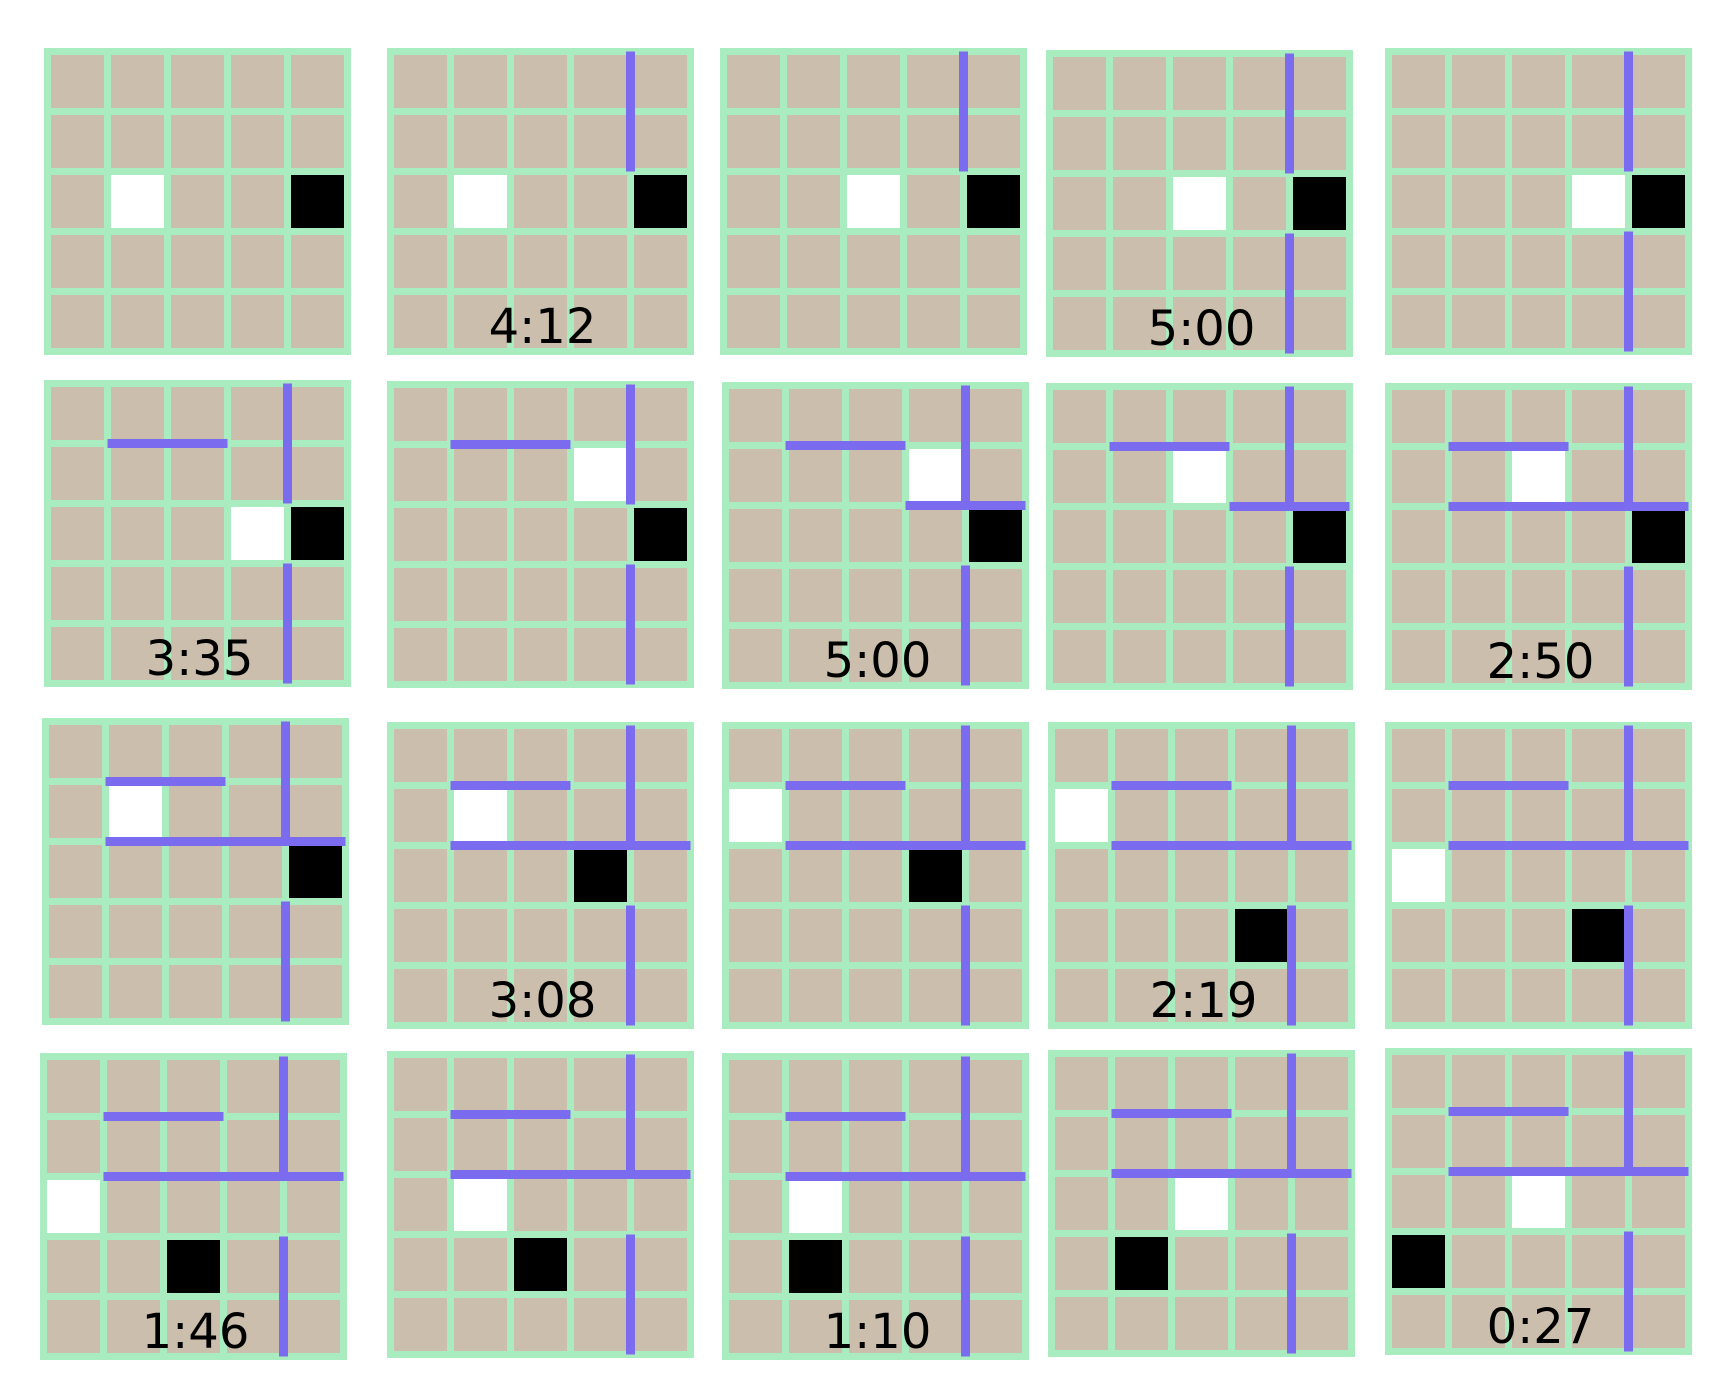  Describe the element at coordinates (193, 1206) in the screenshot. I see `puzzle-board: 1:46` at that location.